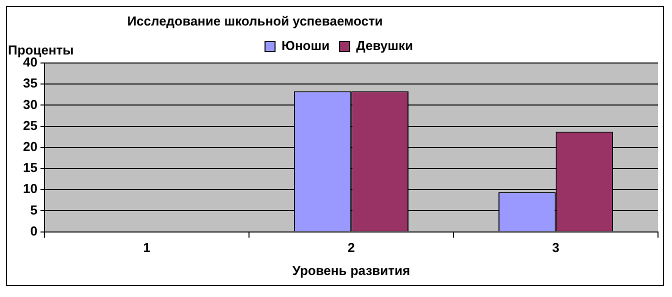 The image size is (672, 297). Describe the element at coordinates (34, 210) in the screenshot. I see `y-tick-label: 5` at that location.